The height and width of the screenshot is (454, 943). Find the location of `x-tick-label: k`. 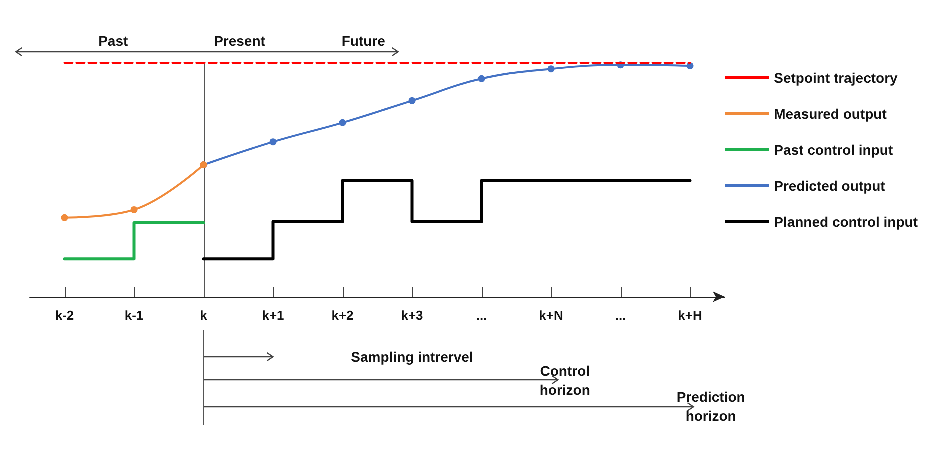

x-tick-label: k is located at coordinates (204, 315).